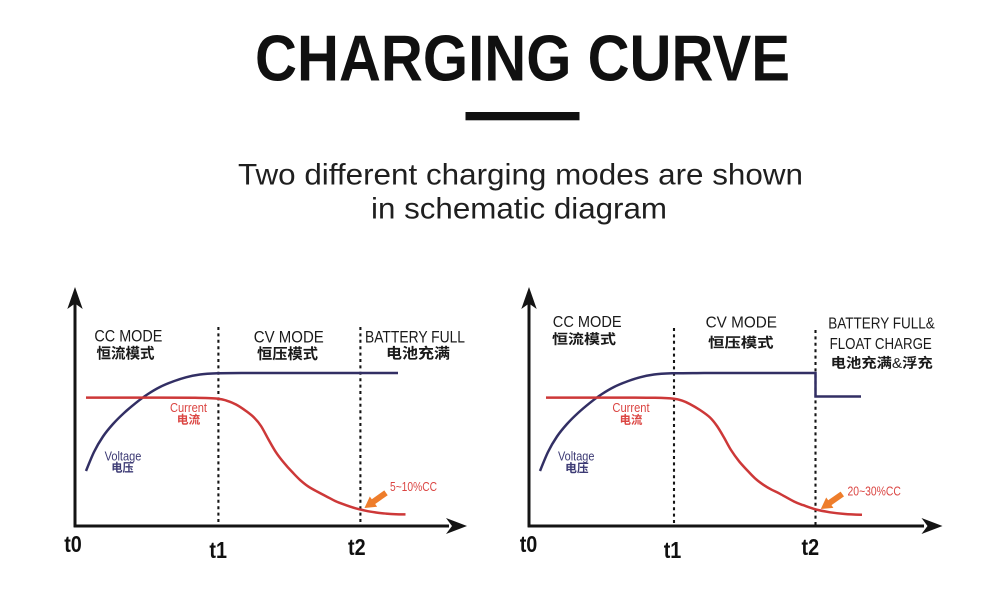  I want to click on svg-text: 20~30%CC, so click(874, 491).